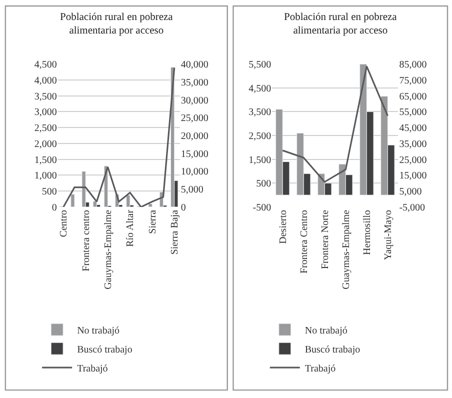 The height and width of the screenshot is (398, 452). What do you see at coordinates (413, 112) in the screenshot?
I see `y2-tick-label: 55,000` at bounding box center [413, 112].